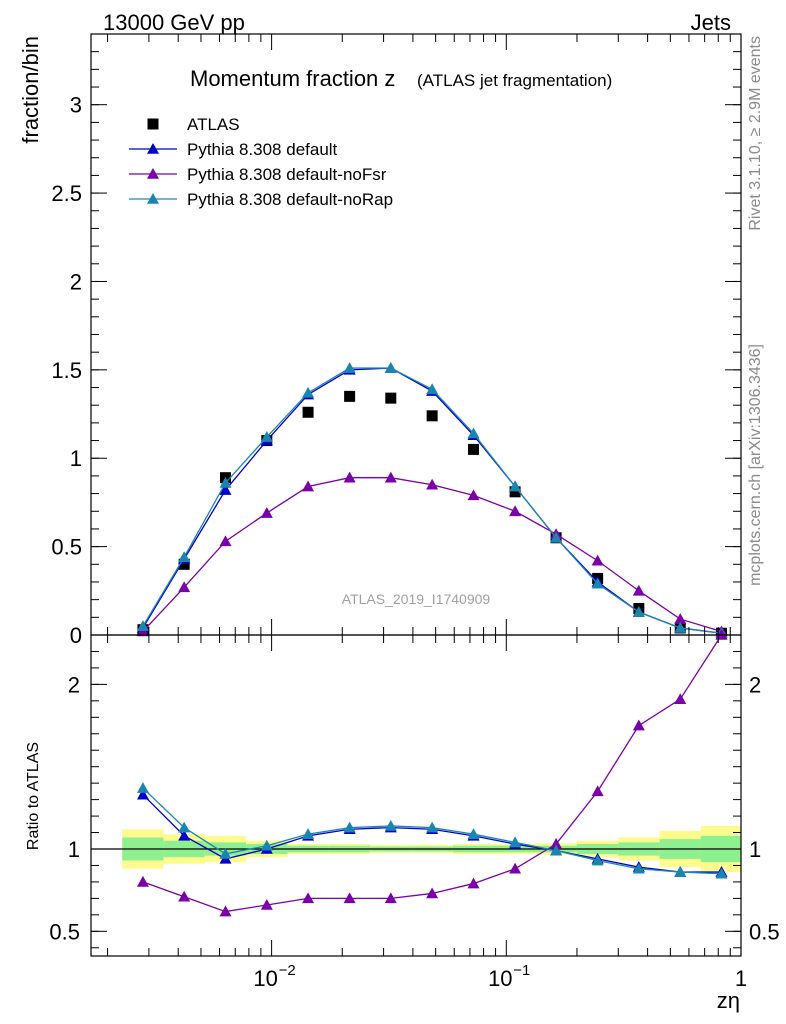 The image size is (786, 1024). Describe the element at coordinates (66, 547) in the screenshot. I see `y-tick-label: 0.5` at that location.